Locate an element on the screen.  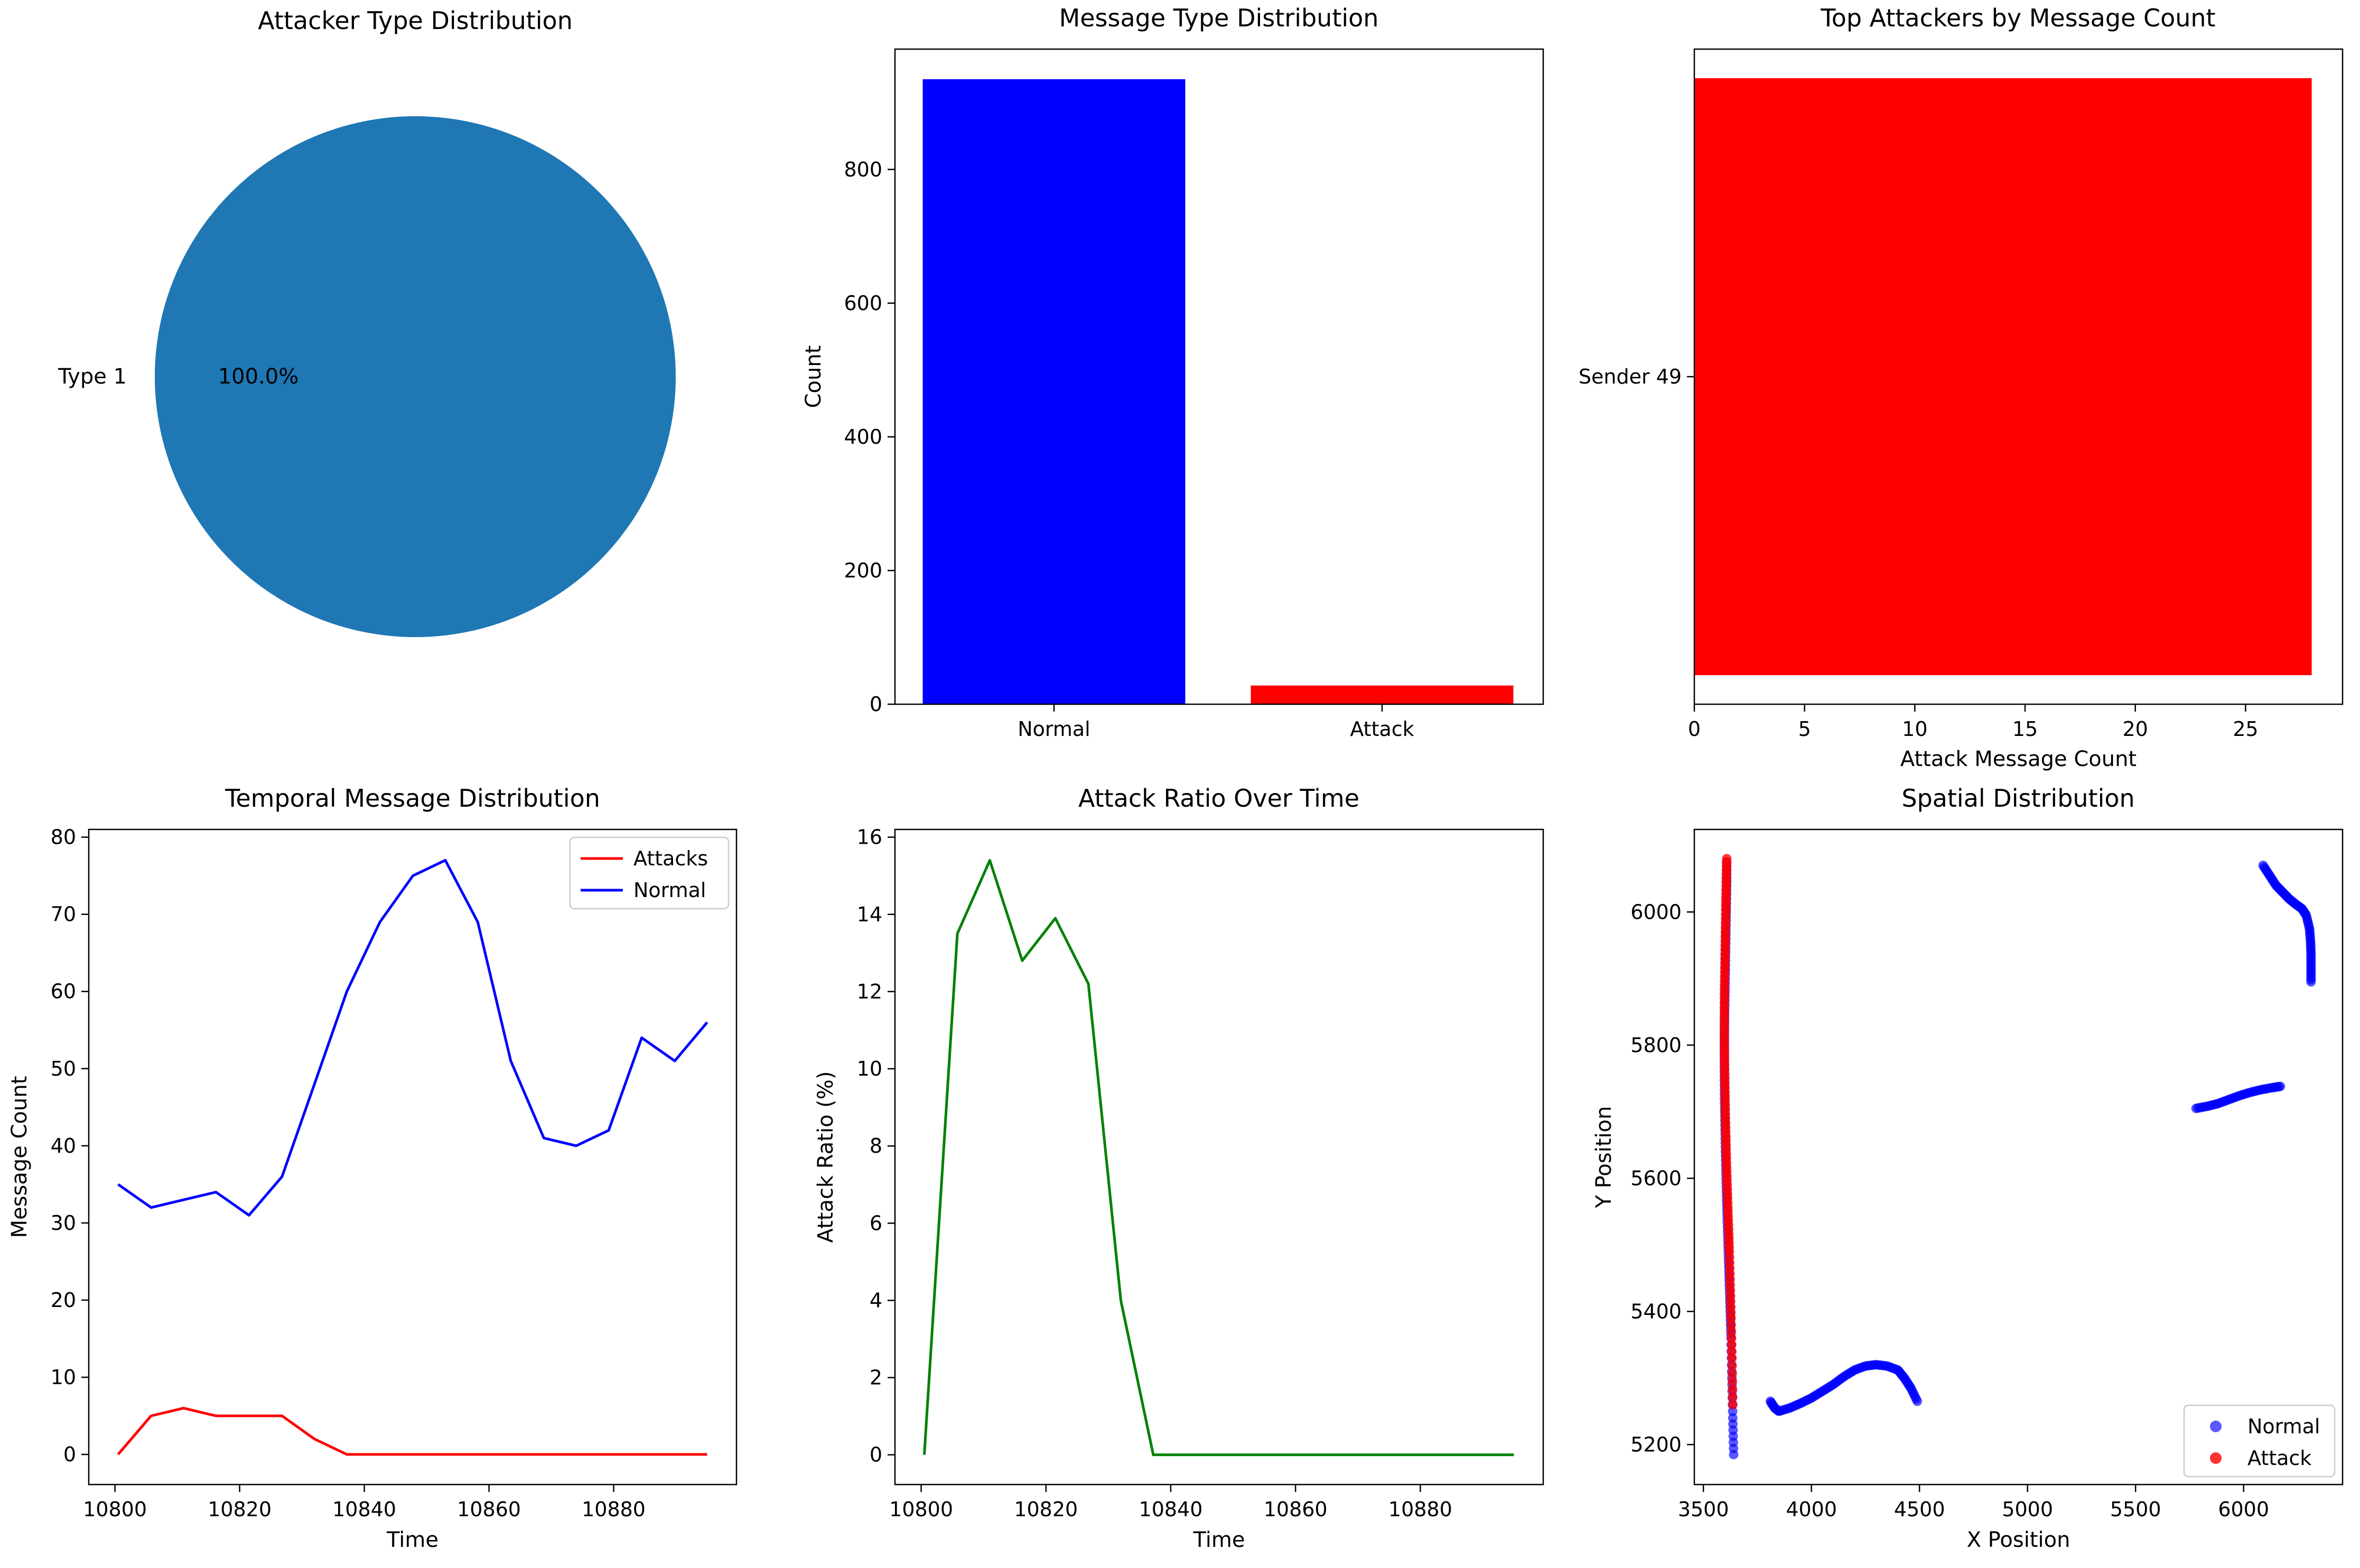
chart-title: Attacker Type Distribution is located at coordinates (415, 20).